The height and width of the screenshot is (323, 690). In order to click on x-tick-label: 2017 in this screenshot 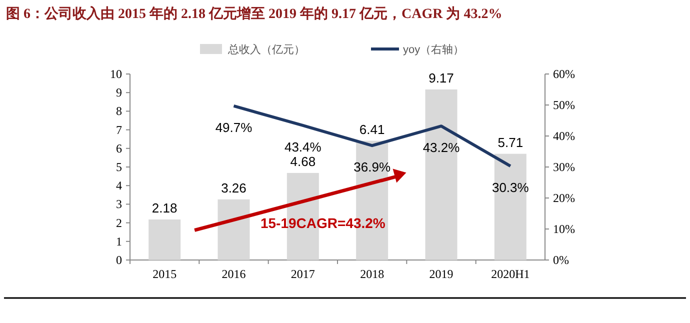, I will do `click(302, 274)`.